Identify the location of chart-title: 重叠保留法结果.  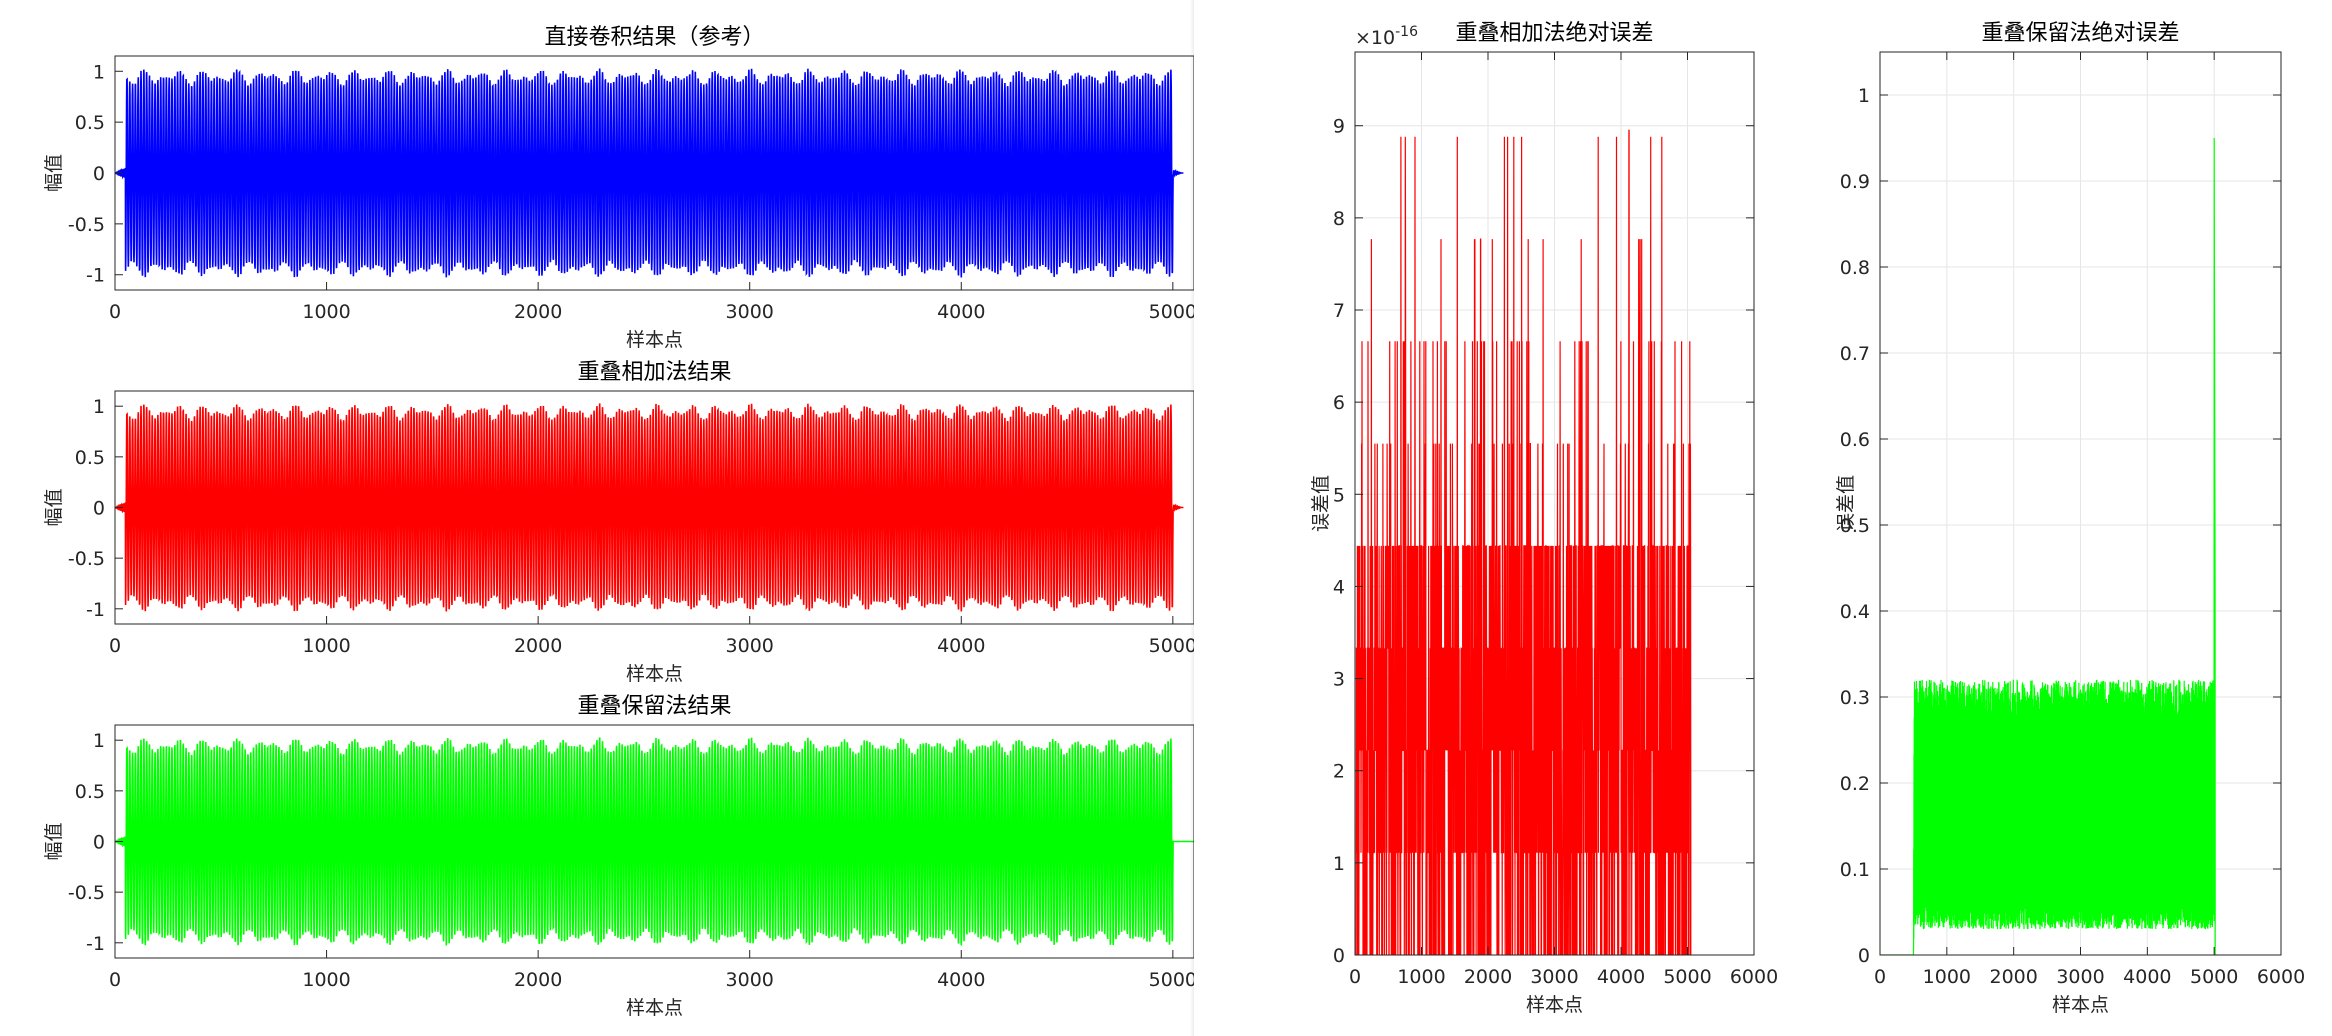
(654, 706).